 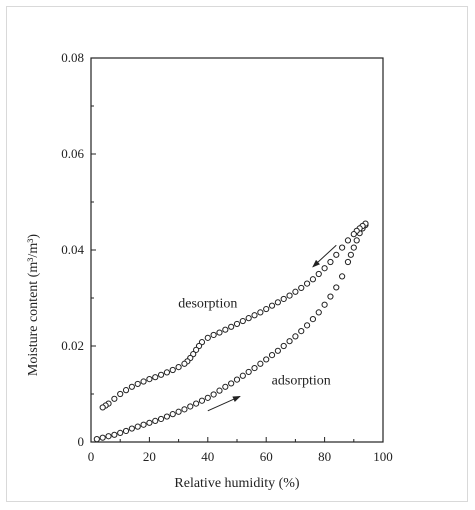 What do you see at coordinates (324, 456) in the screenshot?
I see `x-tick-label: 80` at bounding box center [324, 456].